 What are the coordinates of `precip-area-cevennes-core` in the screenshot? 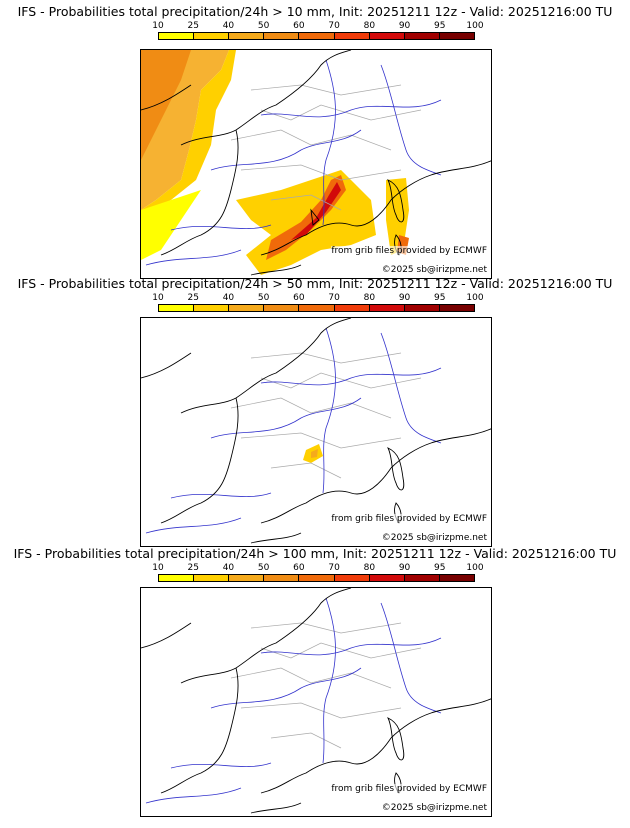 It's located at (314, 453).